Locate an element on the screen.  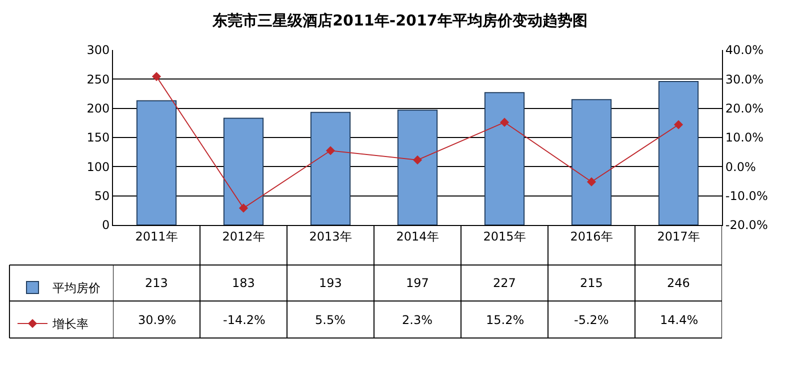
data-label: 15.2% is located at coordinates (505, 320).